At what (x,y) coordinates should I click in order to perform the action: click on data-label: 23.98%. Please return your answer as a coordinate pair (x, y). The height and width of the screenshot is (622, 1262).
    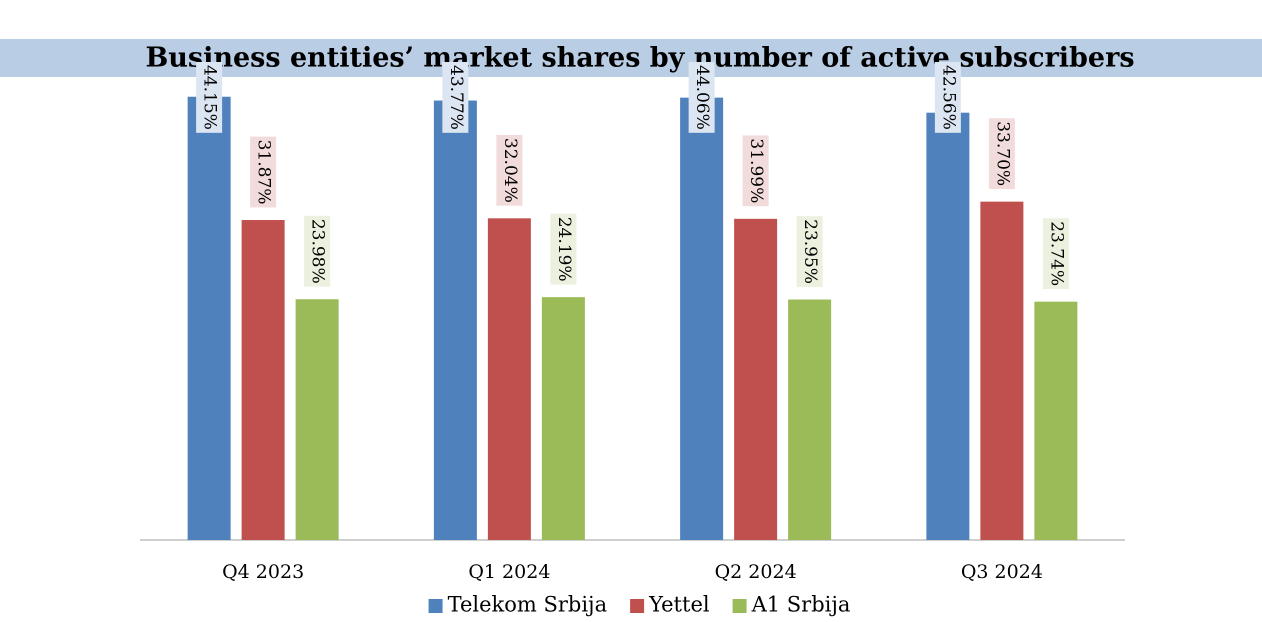
    Looking at the image, I should click on (317, 251).